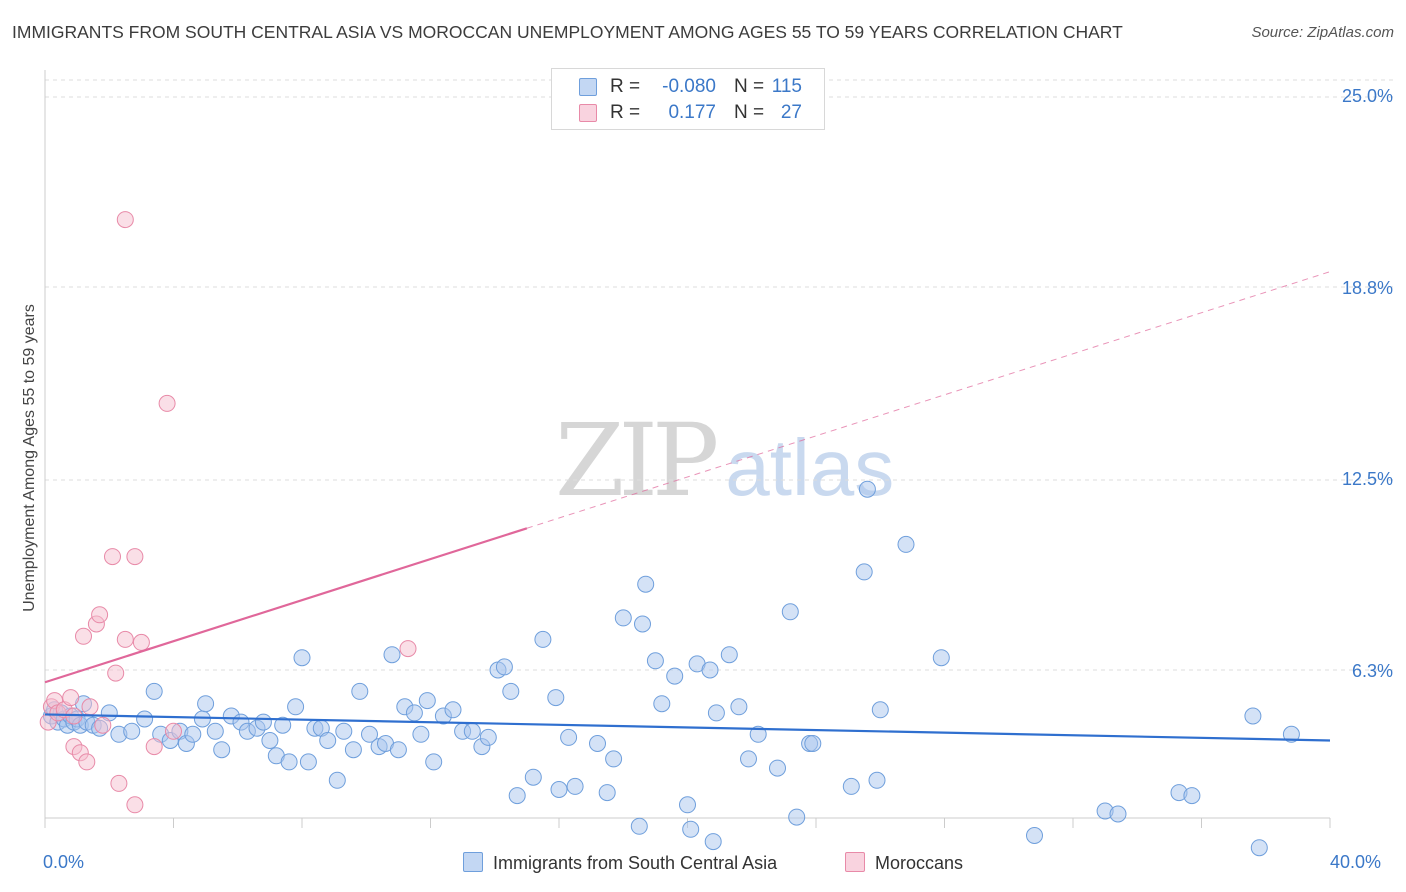 This screenshot has width=1406, height=892. What do you see at coordinates (919, 863) in the screenshot?
I see `legend-label-moroccans: Moroccans` at bounding box center [919, 863].